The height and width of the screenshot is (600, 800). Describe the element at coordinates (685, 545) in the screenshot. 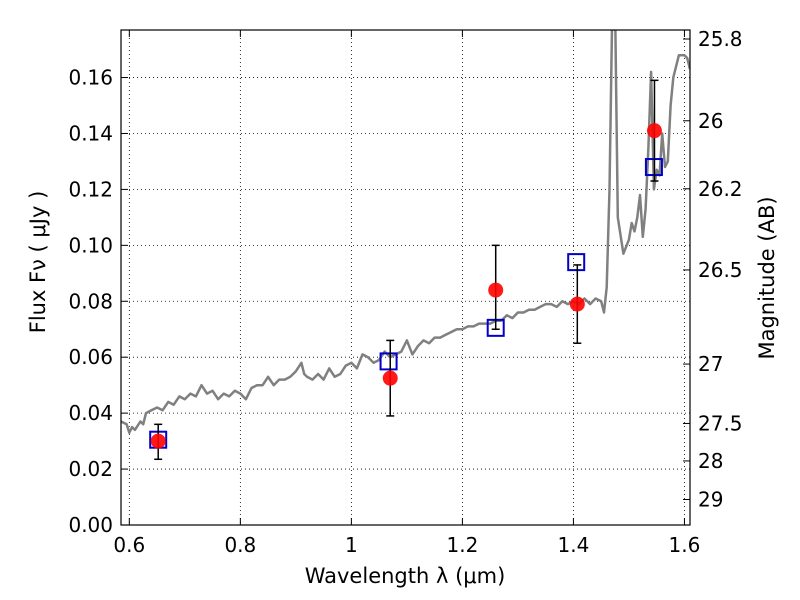

I see `x-tick-label: 1.6` at that location.